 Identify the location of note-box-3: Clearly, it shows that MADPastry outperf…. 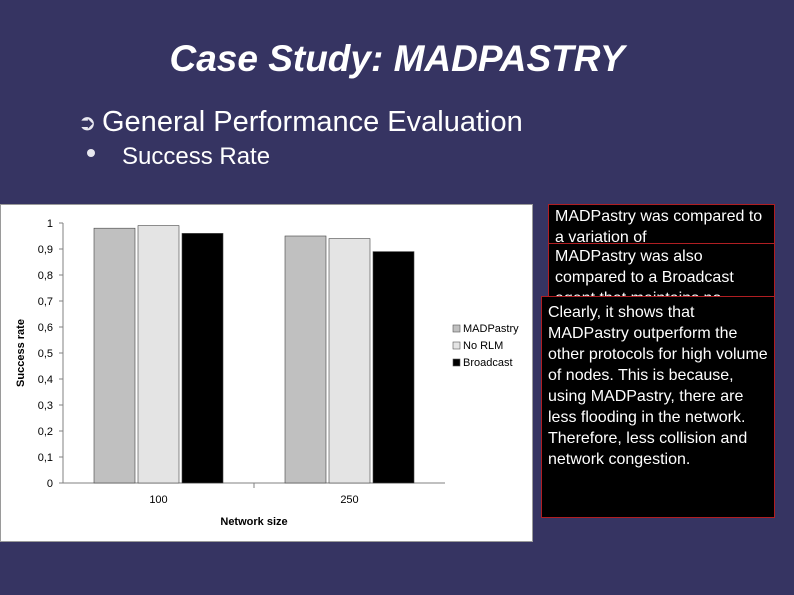
(658, 407).